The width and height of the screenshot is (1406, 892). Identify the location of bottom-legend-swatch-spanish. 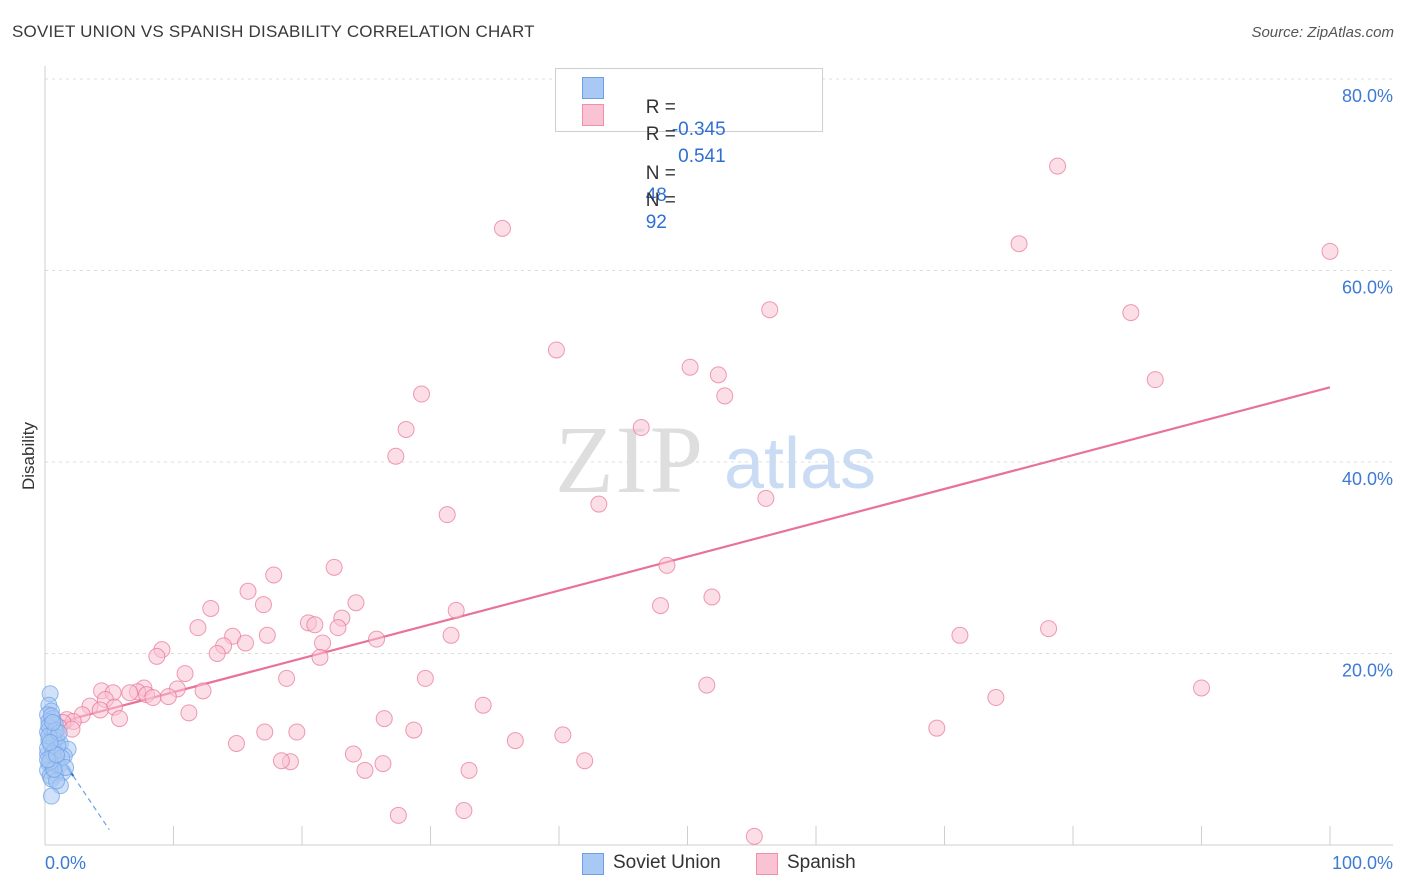
(767, 864).